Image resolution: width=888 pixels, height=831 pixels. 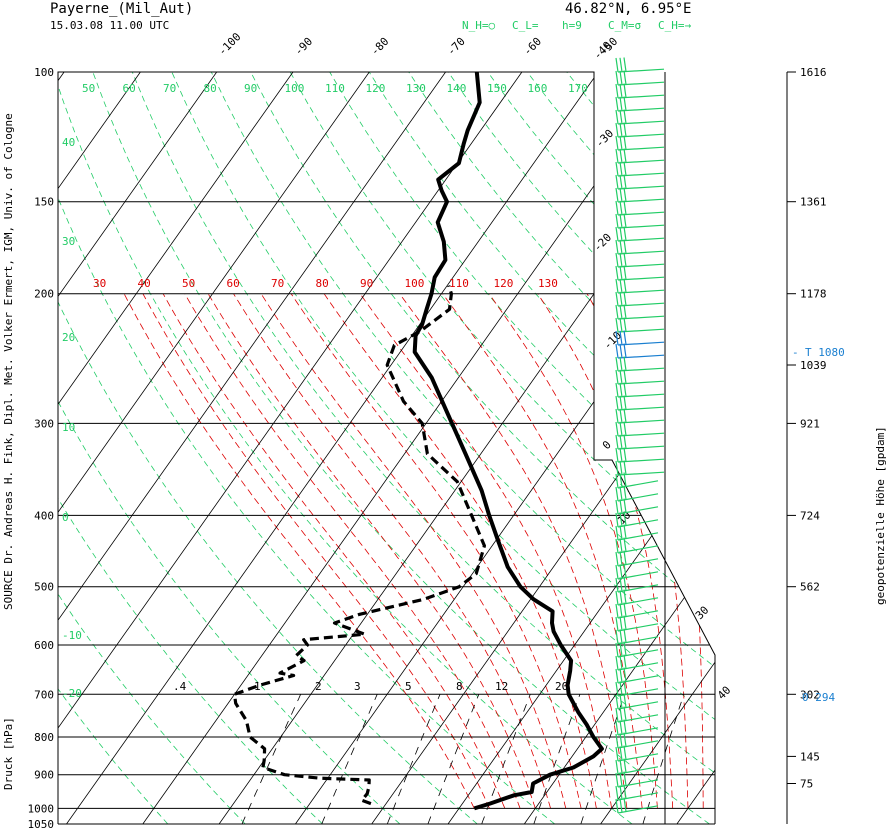 What do you see at coordinates (180, 686) in the screenshot?
I see `mixing-ratio-label: .4` at bounding box center [180, 686].